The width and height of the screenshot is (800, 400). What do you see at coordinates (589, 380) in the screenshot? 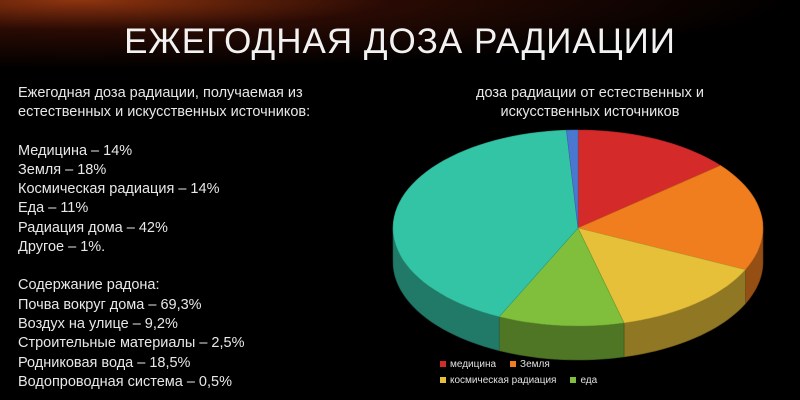
I see `legend-label: еда` at bounding box center [589, 380].